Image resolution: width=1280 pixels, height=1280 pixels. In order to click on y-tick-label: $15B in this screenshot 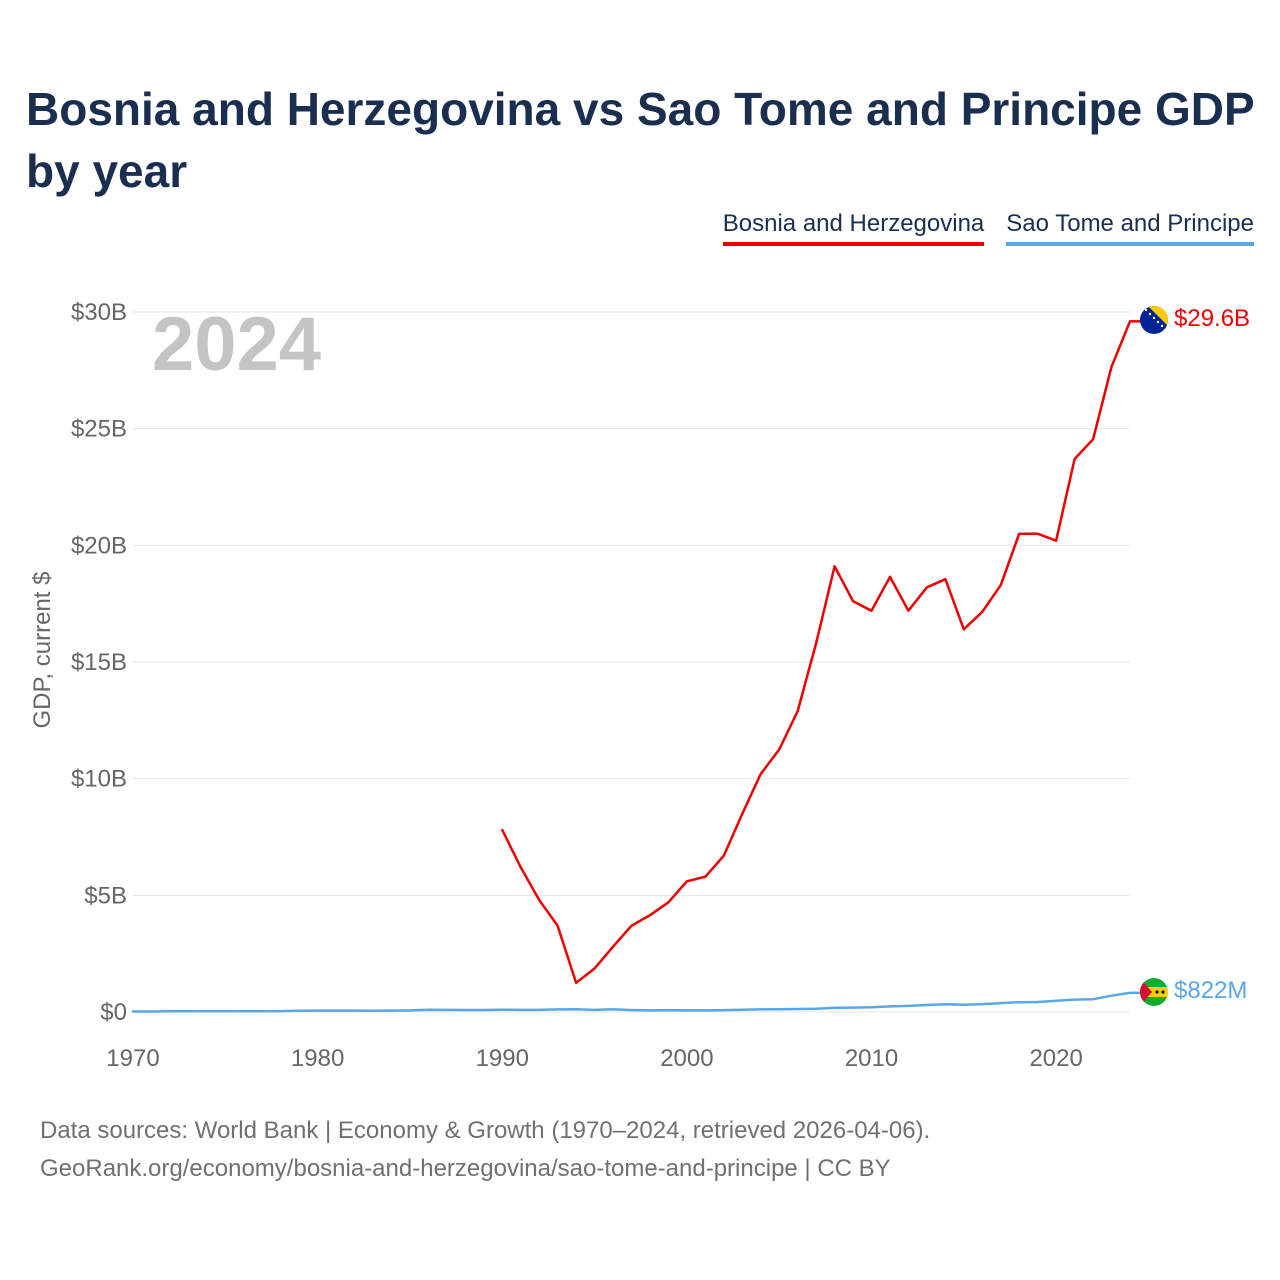, I will do `click(99, 662)`.